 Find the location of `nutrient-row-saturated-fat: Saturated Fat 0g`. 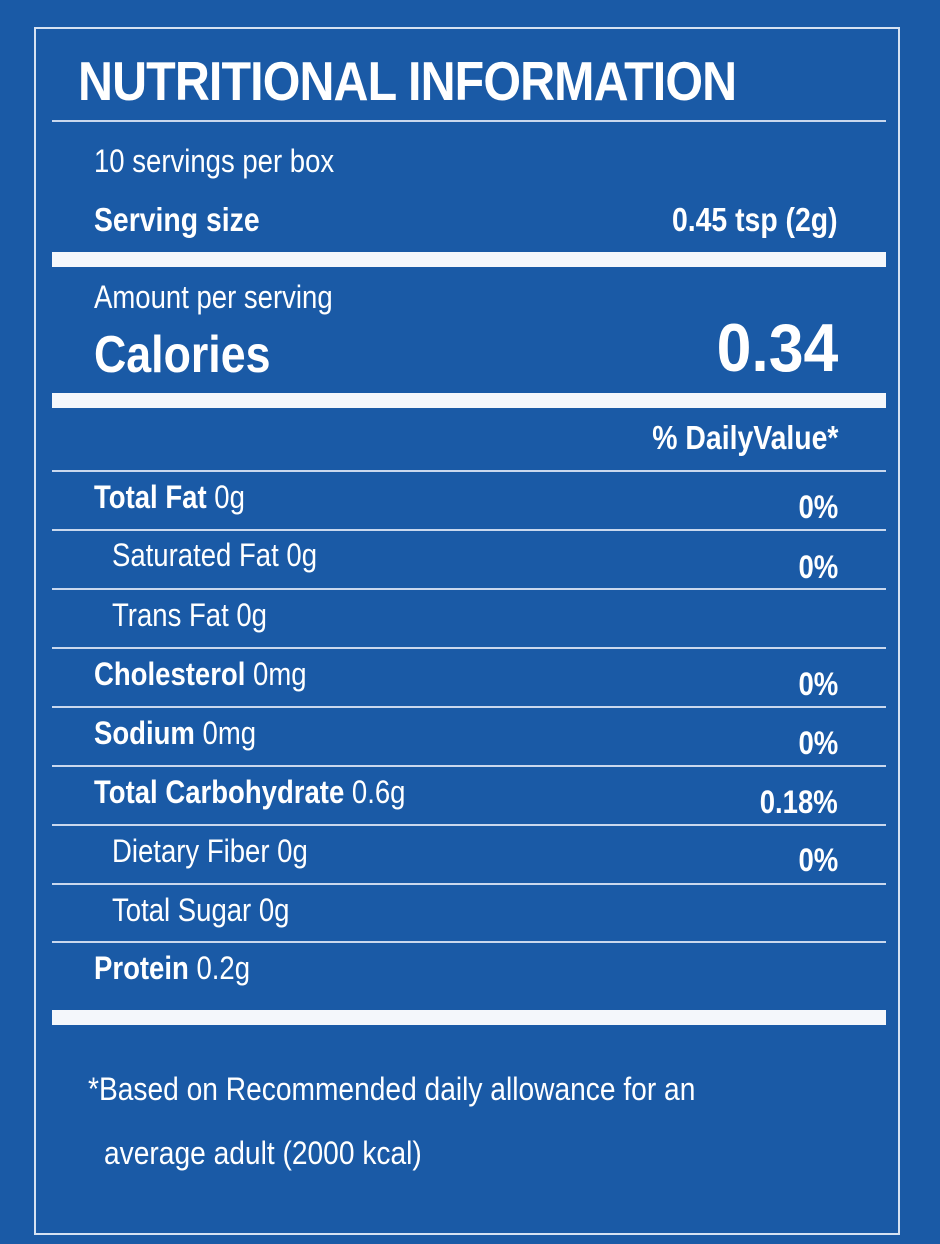

nutrient-row-saturated-fat: Saturated Fat 0g is located at coordinates (214, 555).